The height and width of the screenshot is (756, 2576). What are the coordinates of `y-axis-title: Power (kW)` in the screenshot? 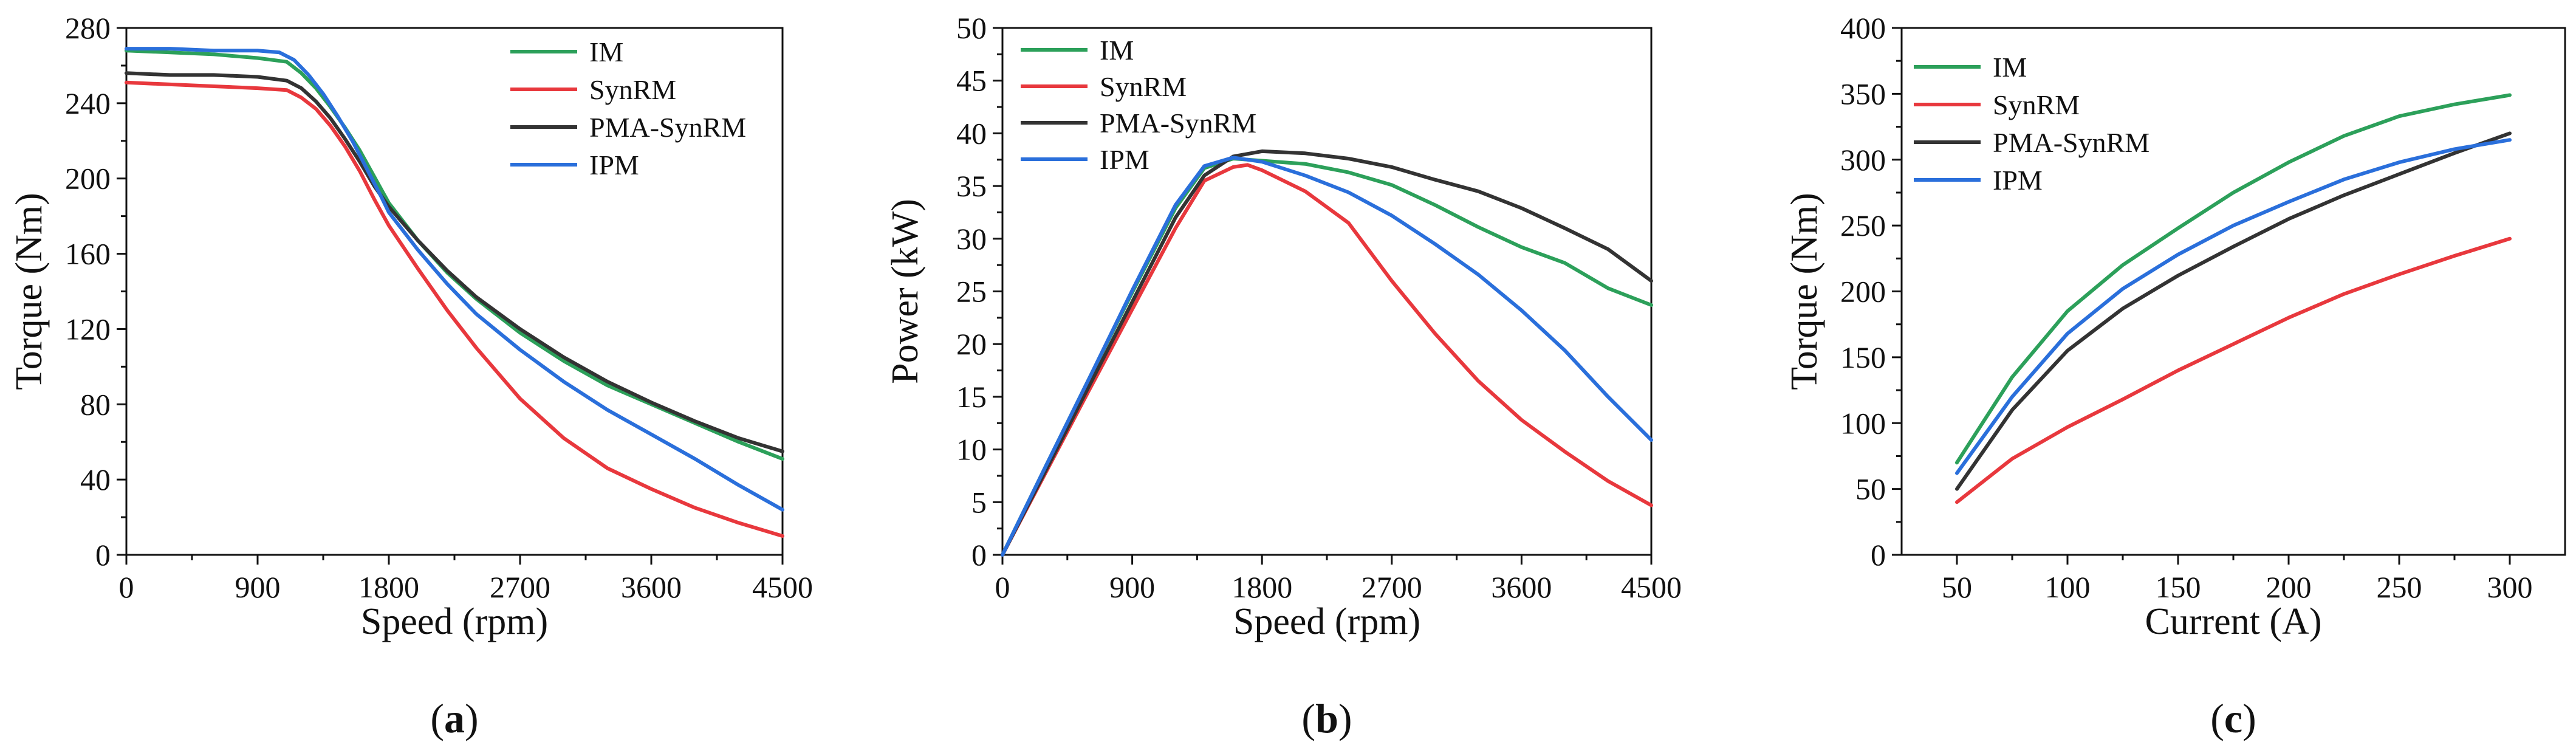 It's located at (905, 291).